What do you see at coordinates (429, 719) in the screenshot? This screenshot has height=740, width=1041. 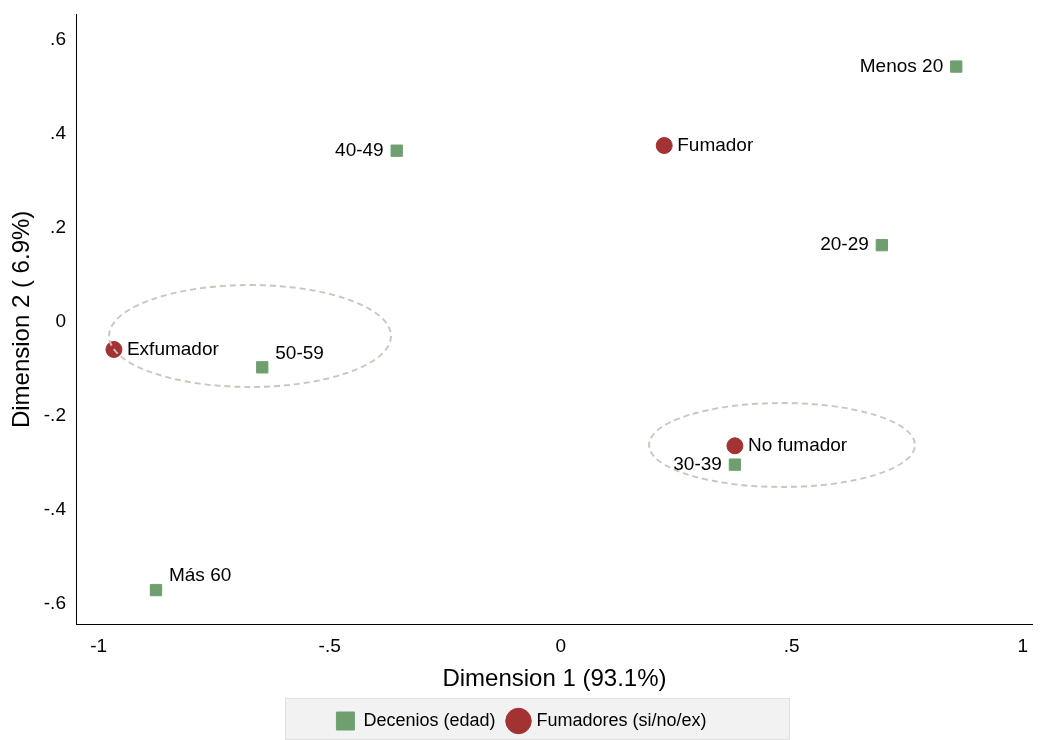 I see `legend-label: Decenios (edad)` at bounding box center [429, 719].